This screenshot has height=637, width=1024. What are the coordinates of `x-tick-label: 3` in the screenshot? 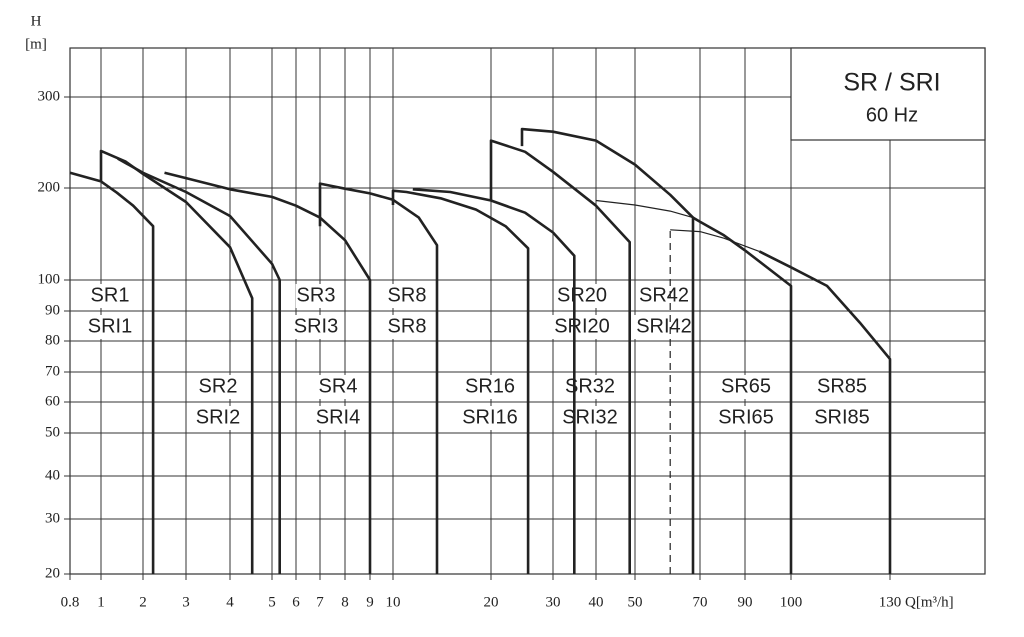 It's located at (186, 602).